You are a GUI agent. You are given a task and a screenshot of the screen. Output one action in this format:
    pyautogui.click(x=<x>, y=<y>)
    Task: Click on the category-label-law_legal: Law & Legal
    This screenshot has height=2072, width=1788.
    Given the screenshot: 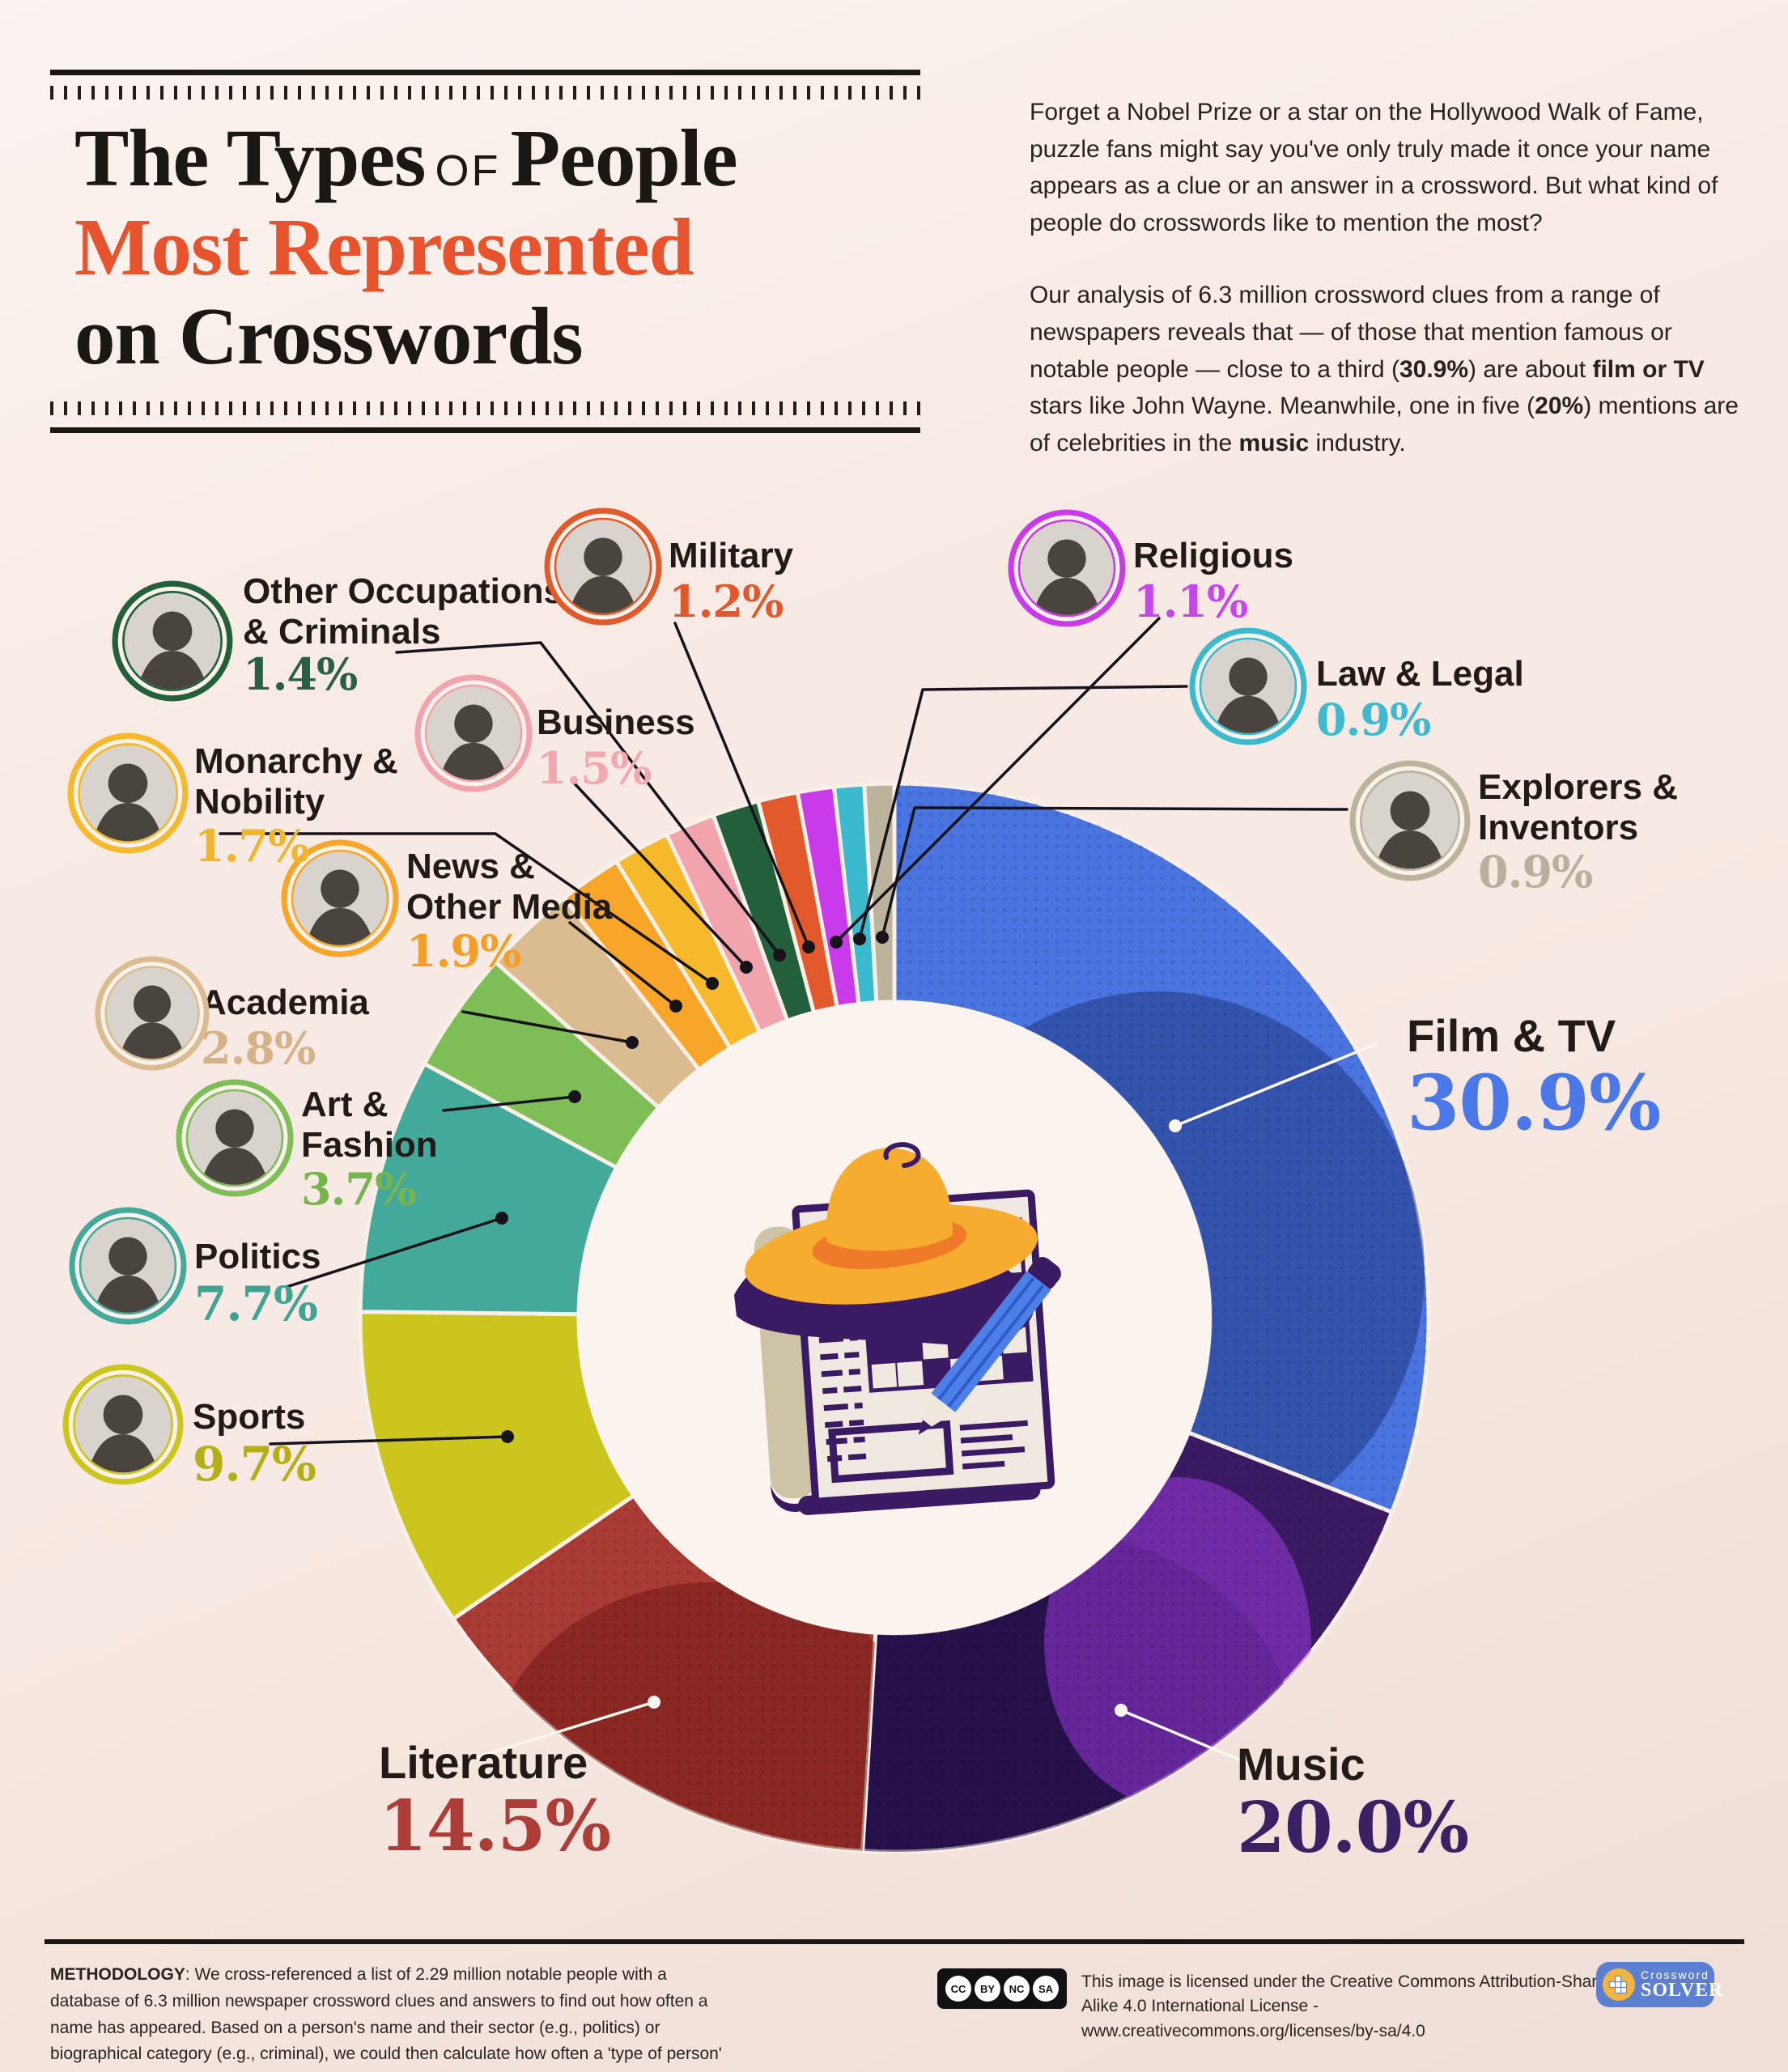 What is the action you would take?
    pyautogui.click(x=1420, y=674)
    